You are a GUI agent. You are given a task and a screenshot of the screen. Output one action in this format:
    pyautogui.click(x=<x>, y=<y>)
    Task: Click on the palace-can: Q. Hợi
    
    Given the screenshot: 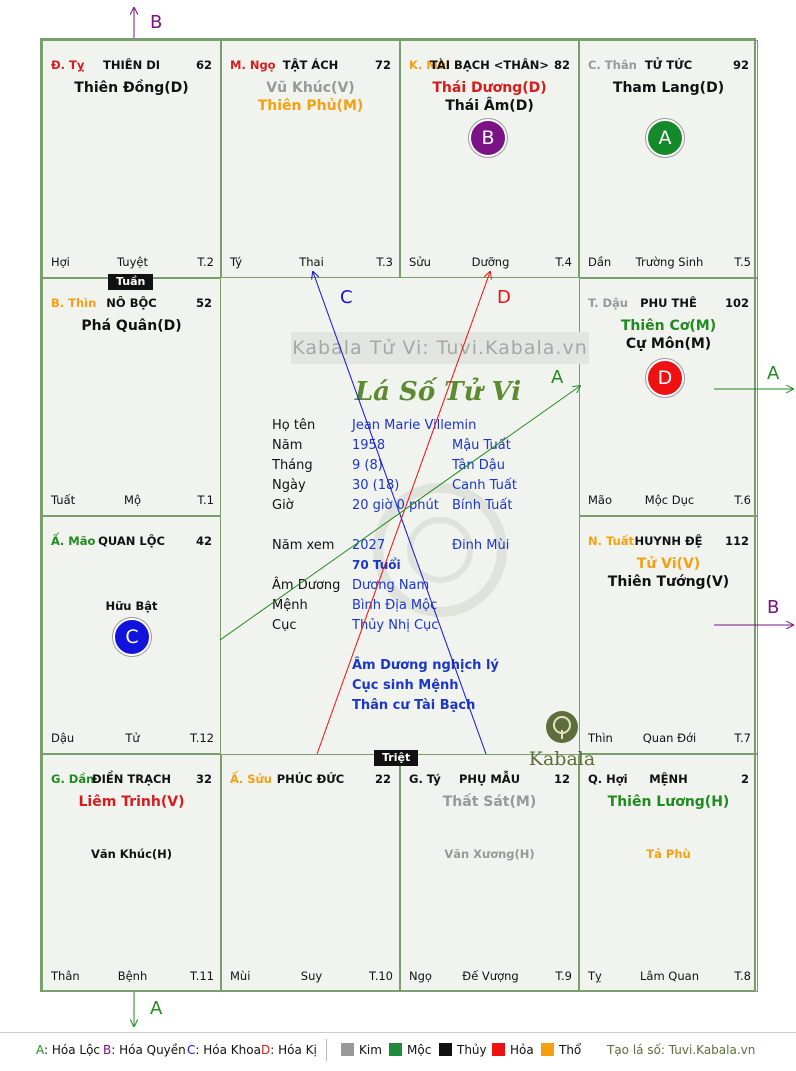 What is the action you would take?
    pyautogui.click(x=608, y=779)
    